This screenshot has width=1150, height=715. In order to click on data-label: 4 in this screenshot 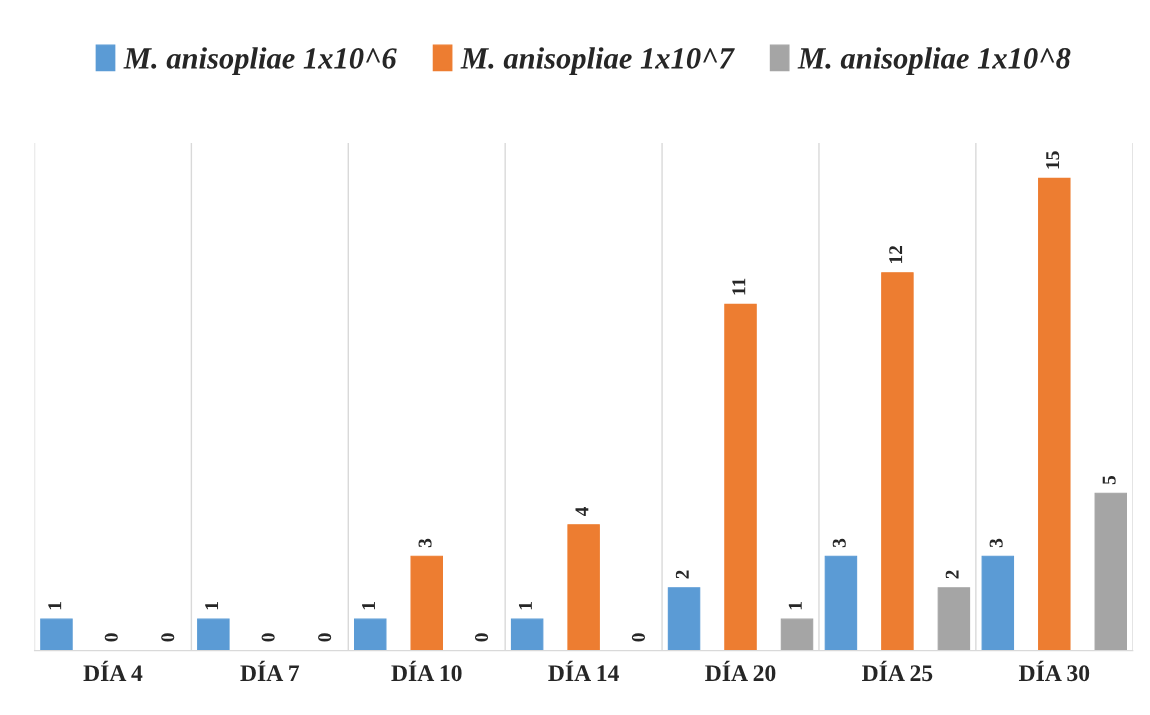, I will do `click(582, 512)`.